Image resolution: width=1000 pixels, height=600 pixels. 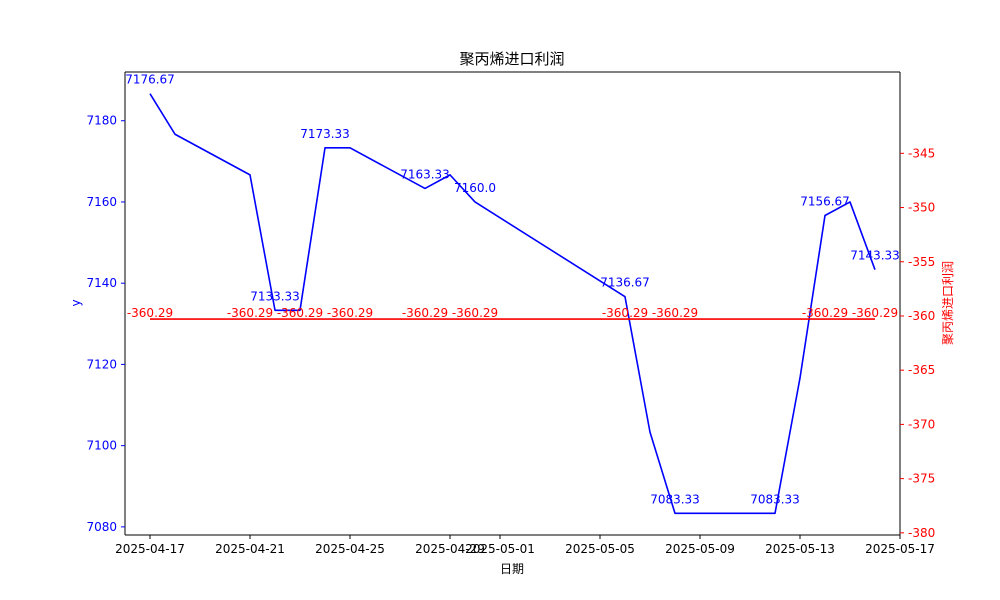 What do you see at coordinates (500, 549) in the screenshot?
I see `x-tick-label: 2025-05-01` at bounding box center [500, 549].